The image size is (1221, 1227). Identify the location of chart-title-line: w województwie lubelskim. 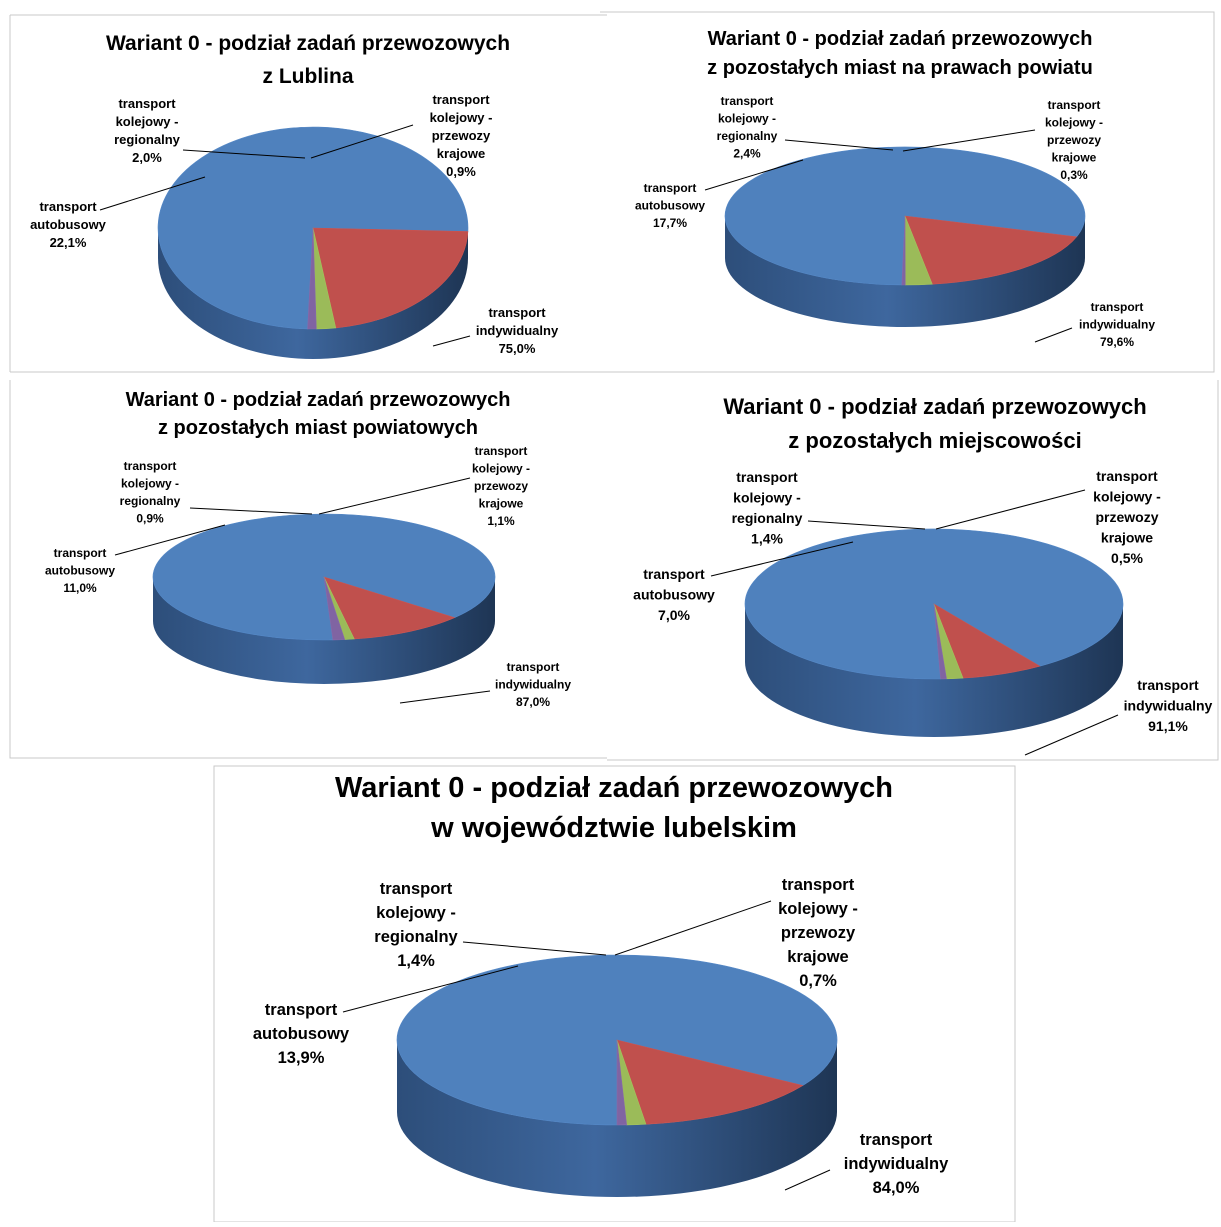
(613, 828).